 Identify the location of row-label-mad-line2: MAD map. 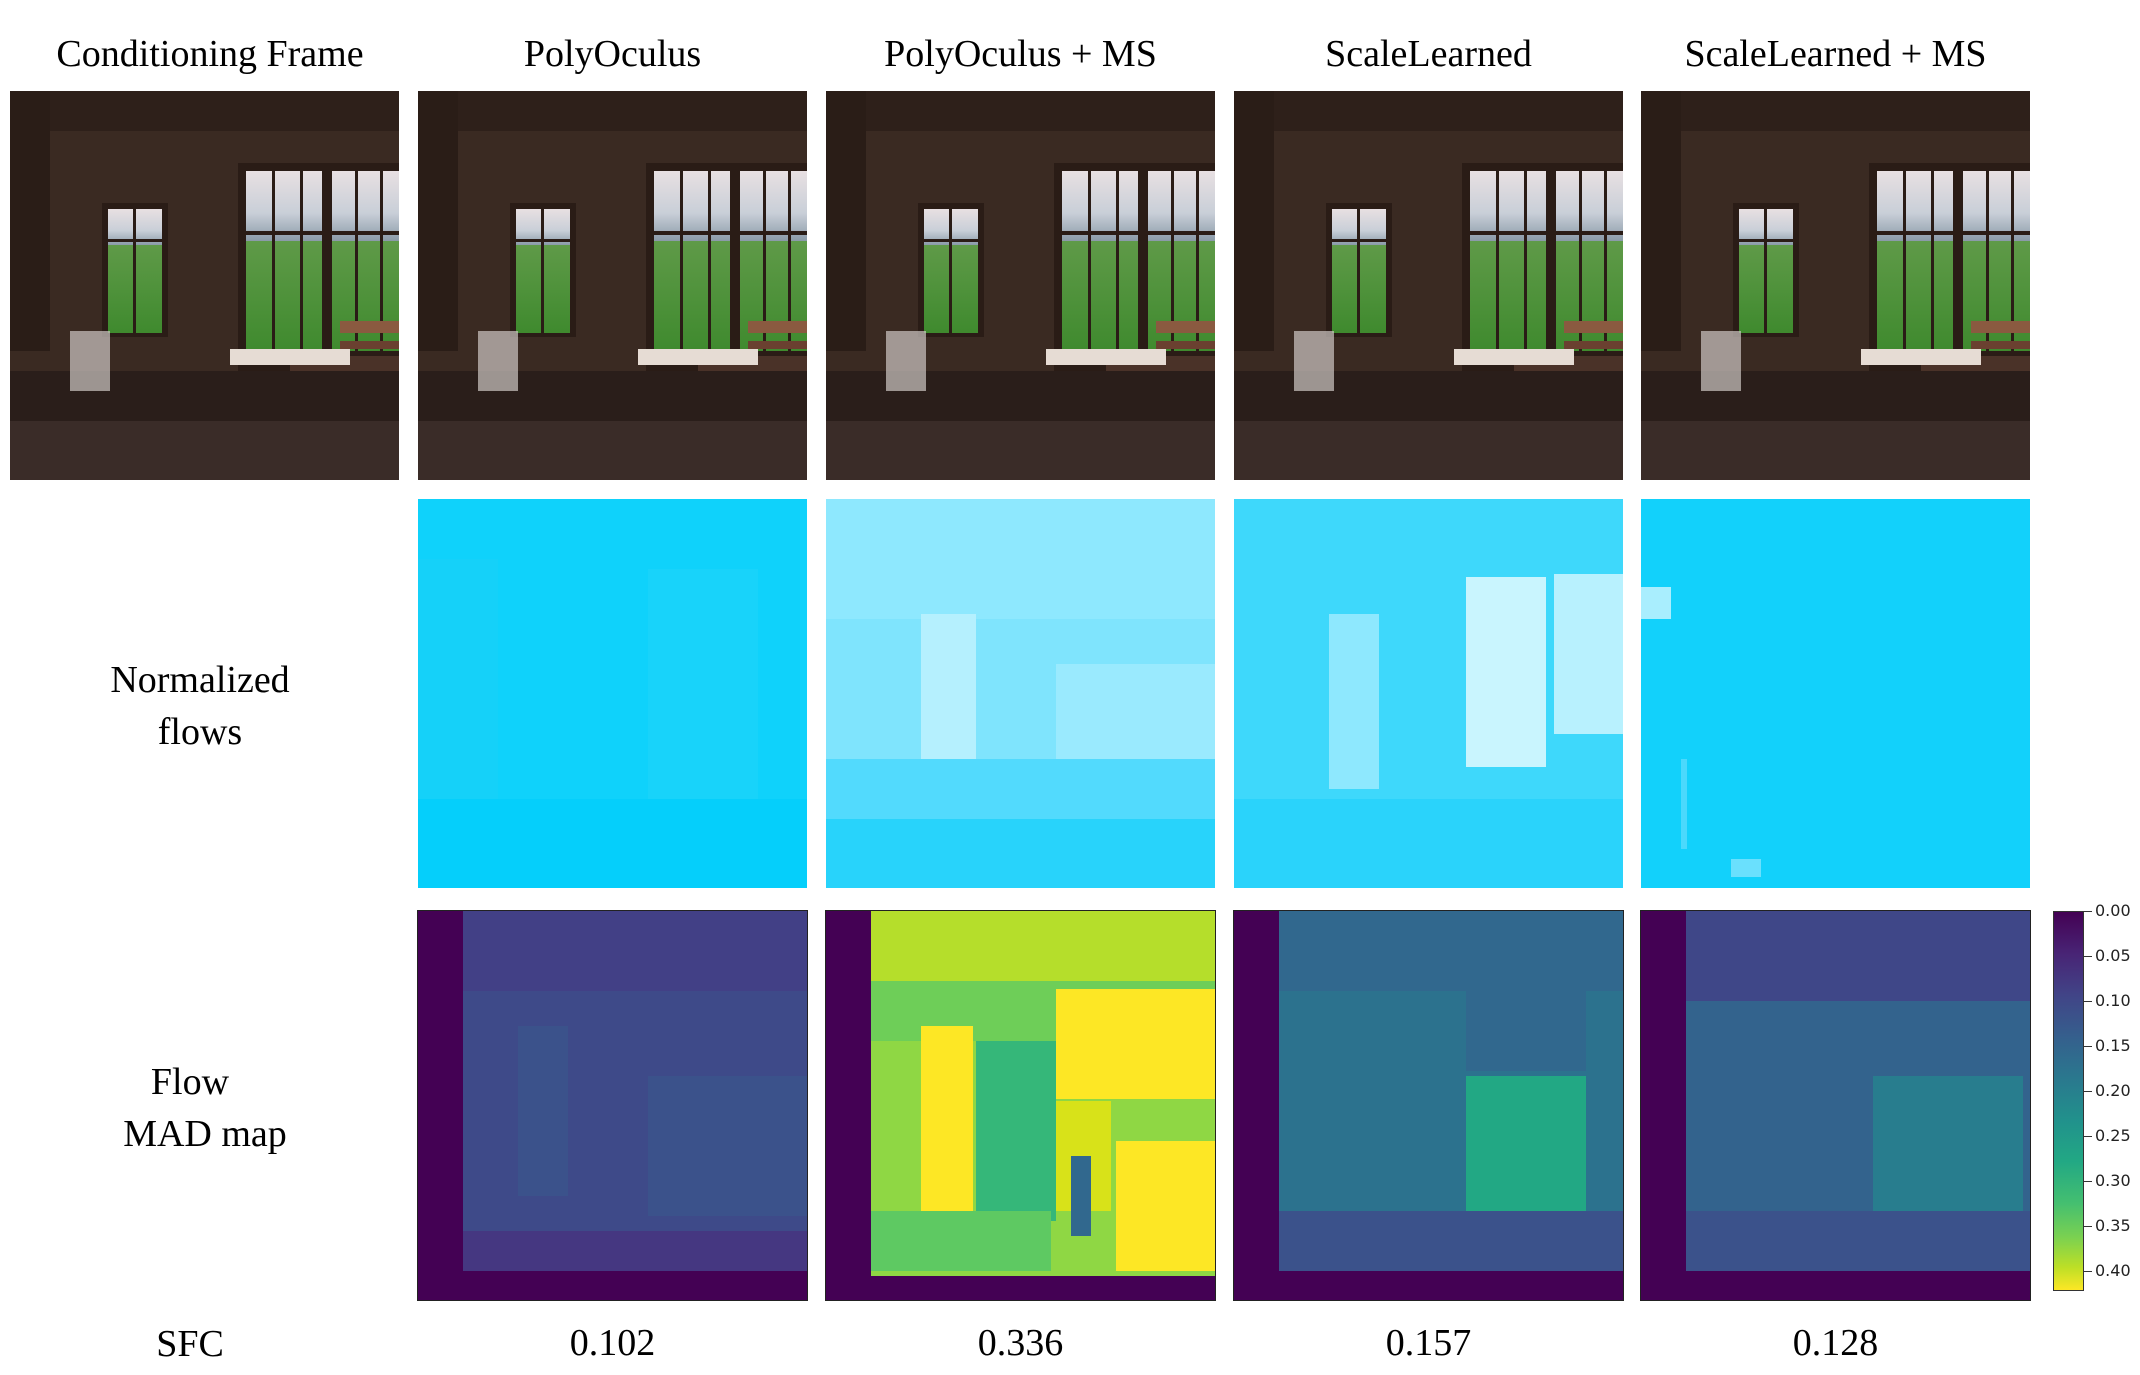
(205, 1134).